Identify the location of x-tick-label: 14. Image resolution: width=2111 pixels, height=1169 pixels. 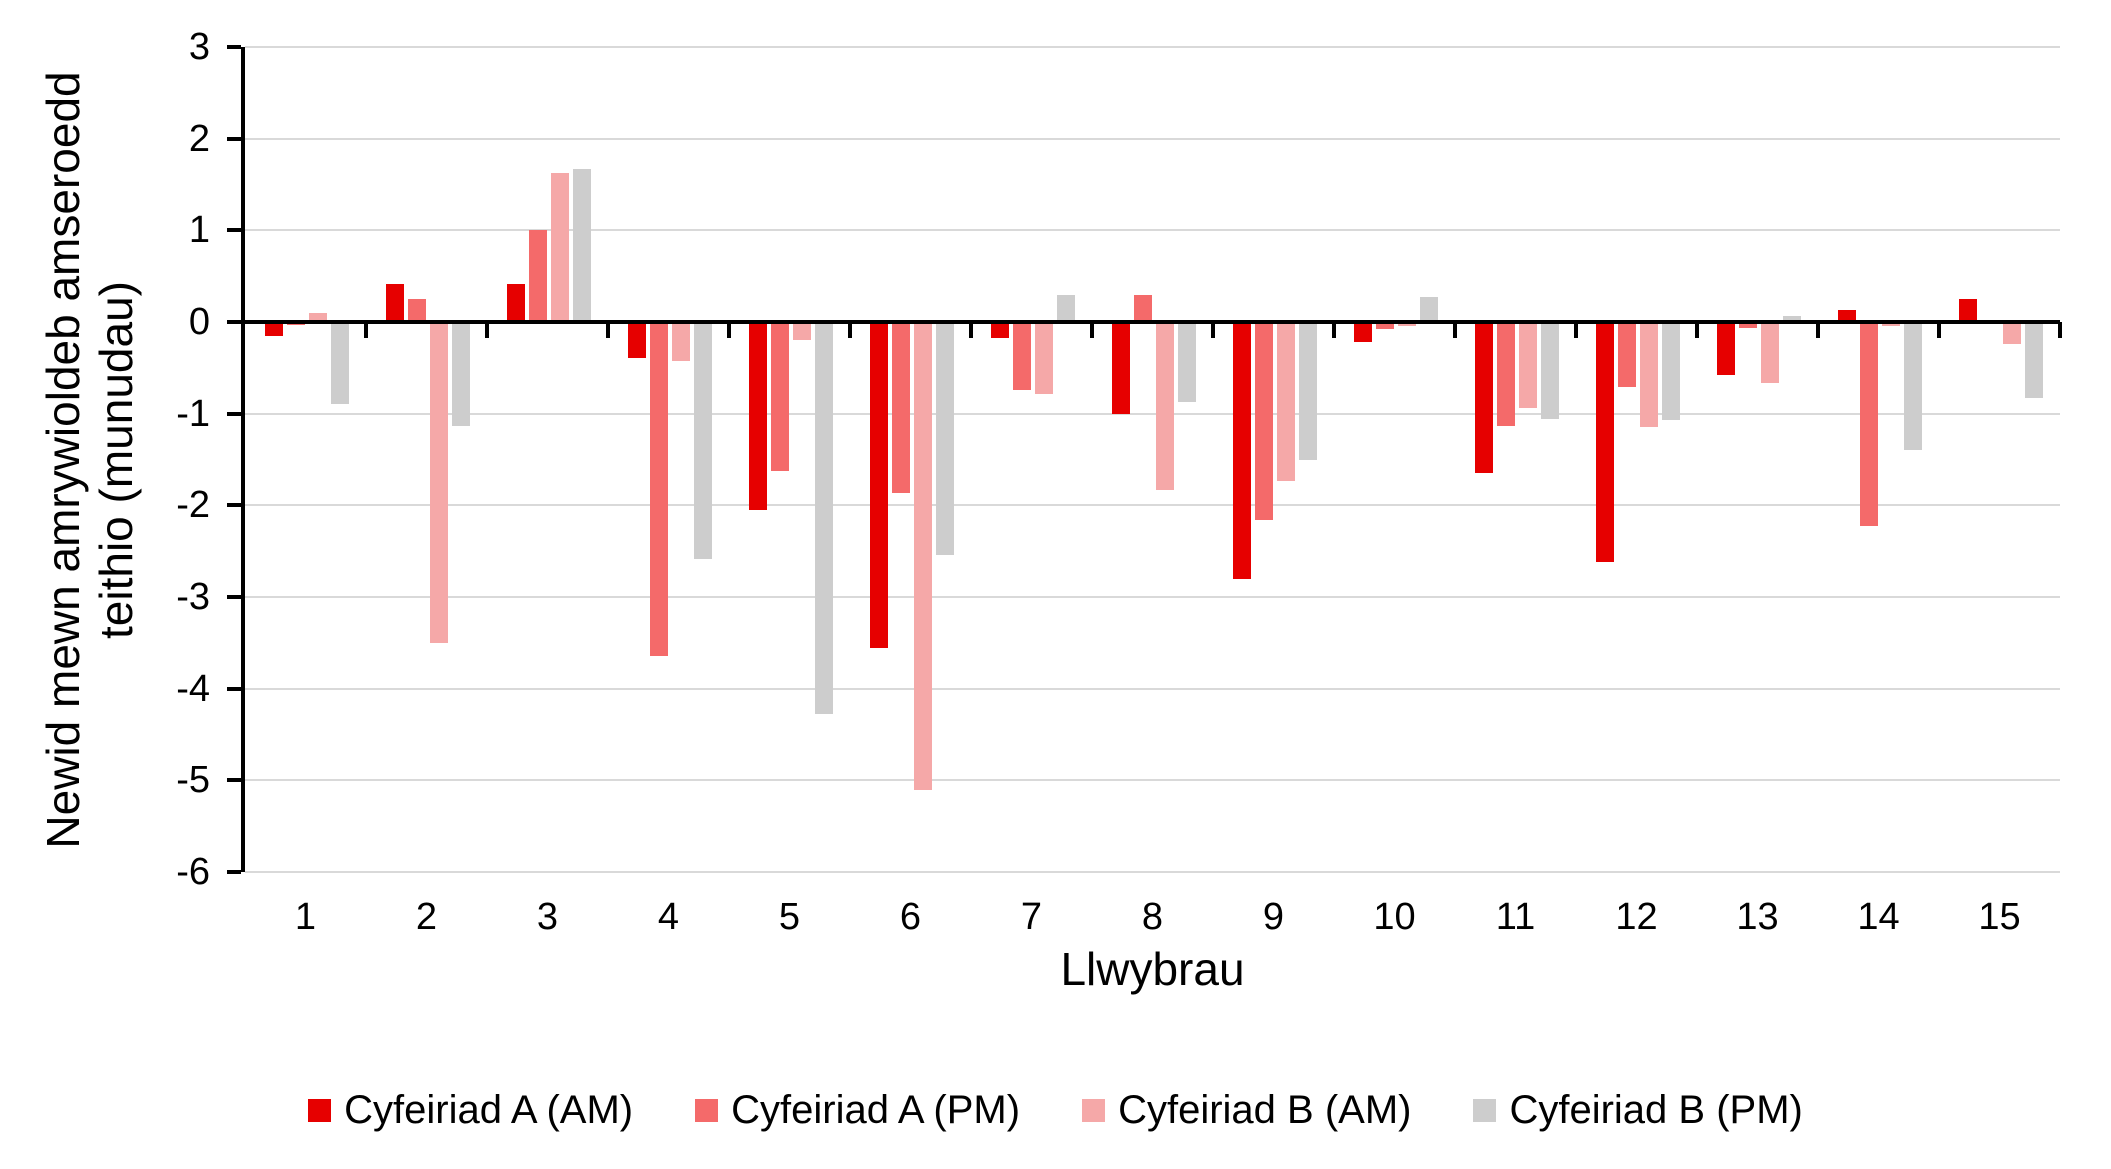
(1878, 917).